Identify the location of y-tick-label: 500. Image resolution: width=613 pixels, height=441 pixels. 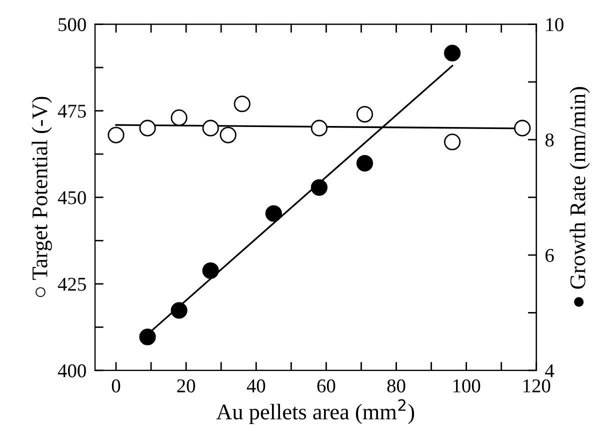
(72, 25).